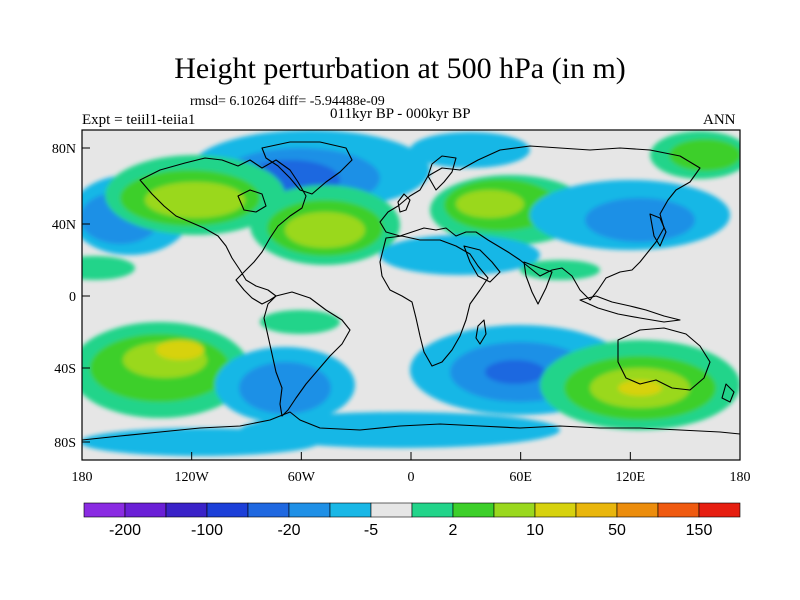  I want to click on coastline-eurasia, so click(540, 223).